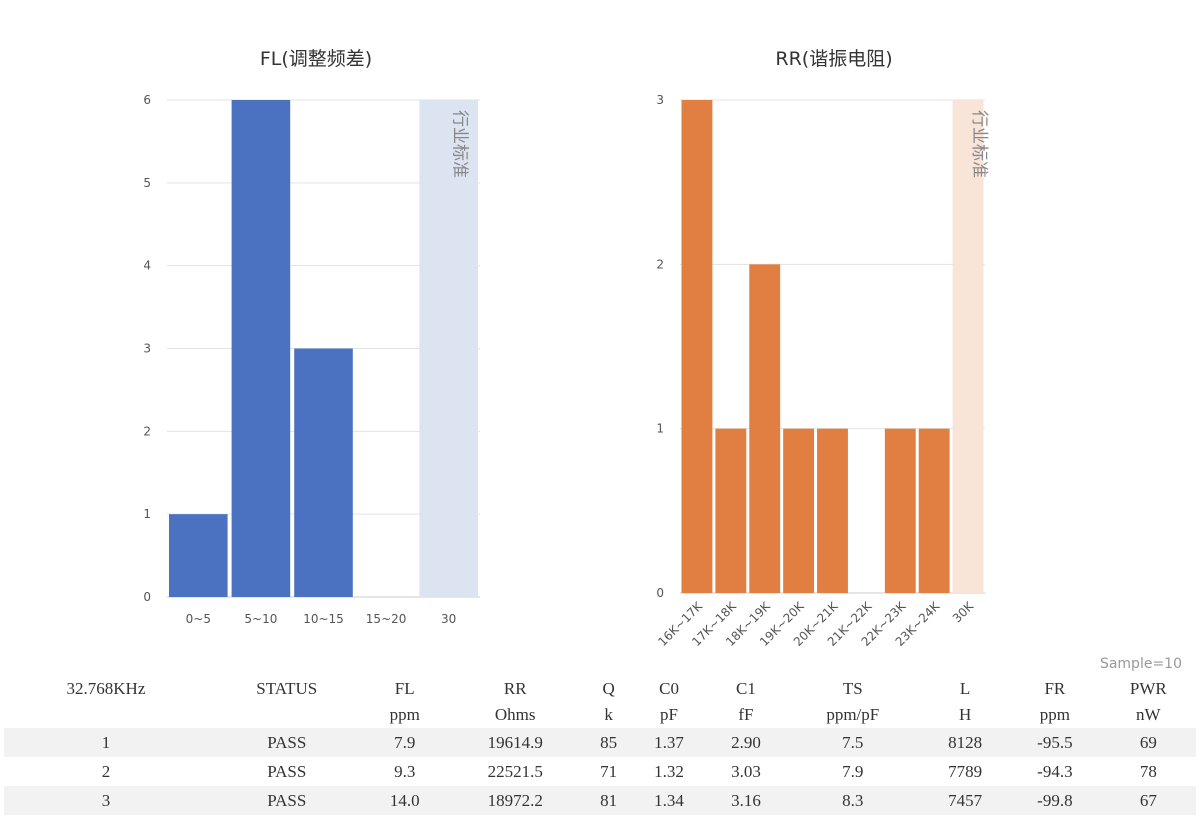  Describe the element at coordinates (608, 800) in the screenshot. I see `table-cell: 81` at that location.